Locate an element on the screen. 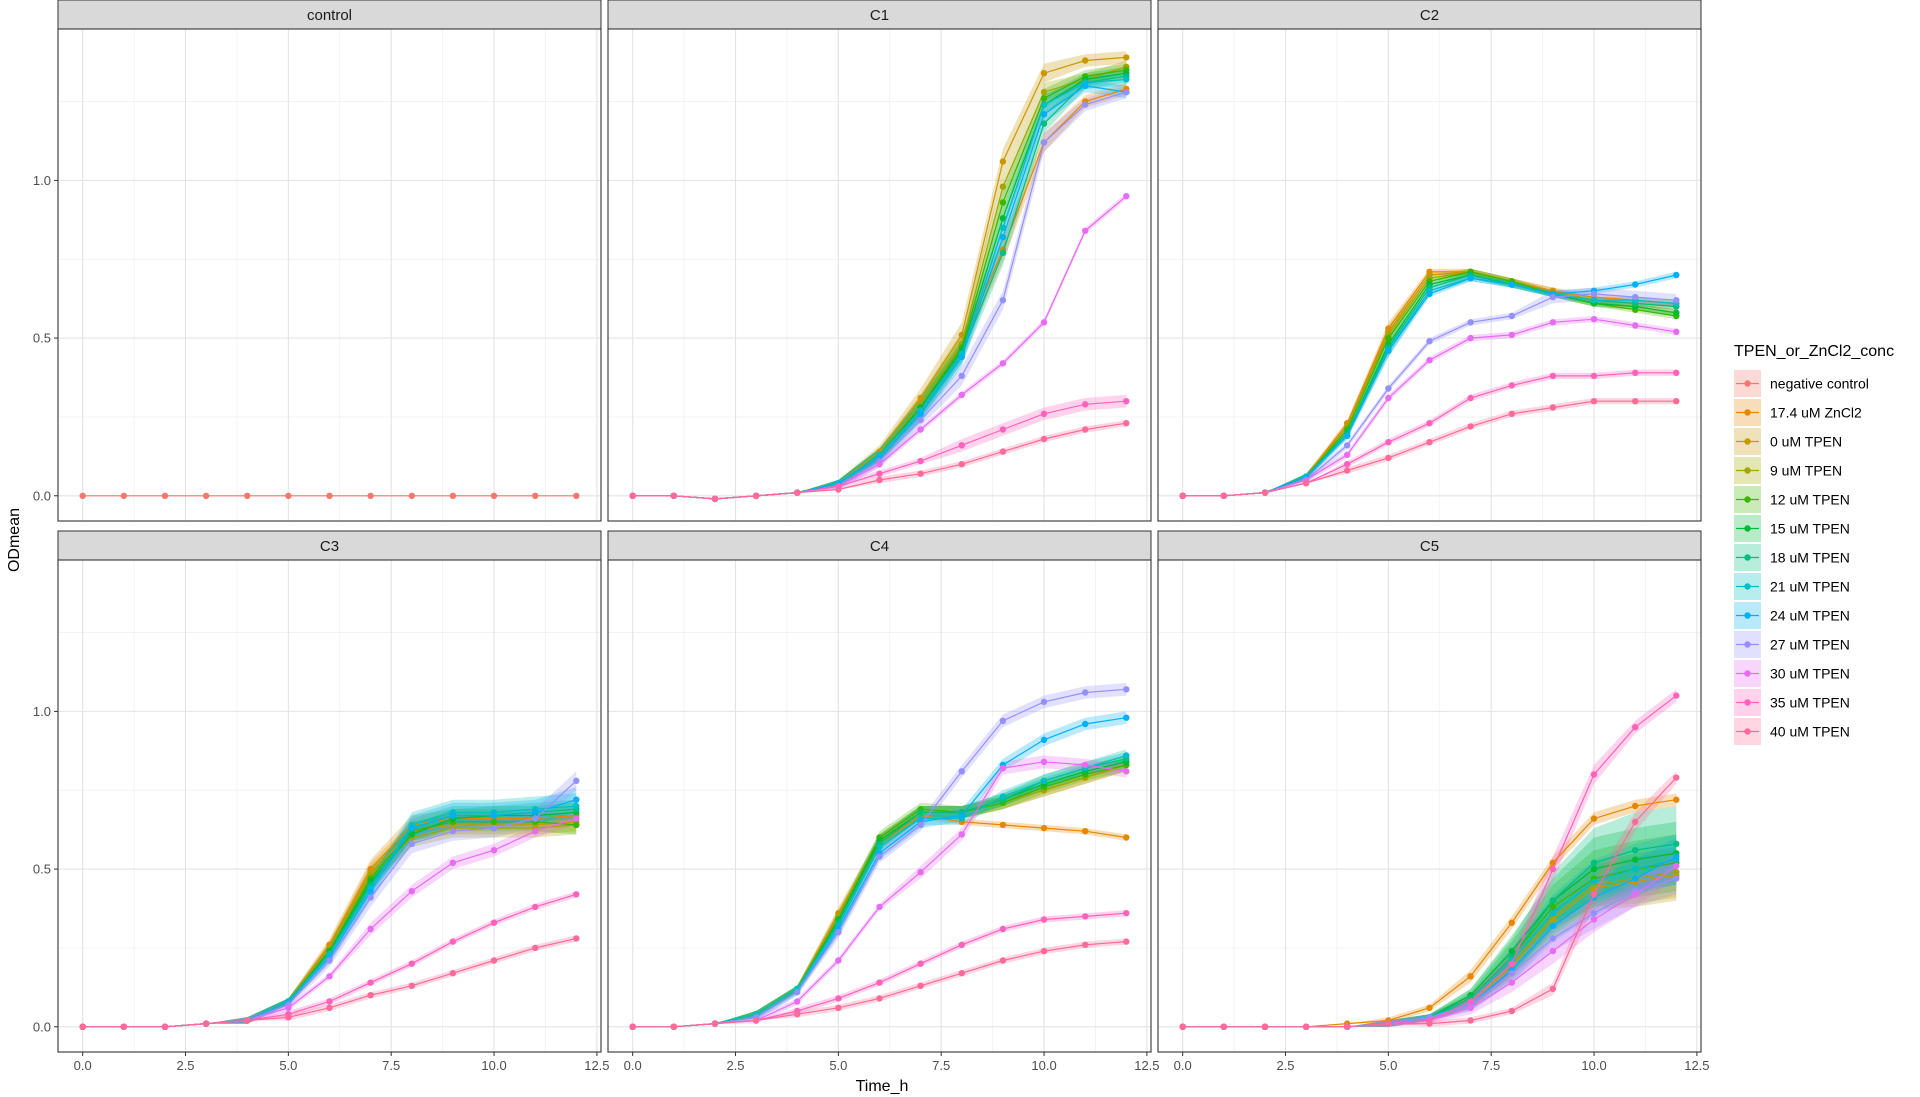 This screenshot has height=1097, width=1920. x-tick-label: 12.5 is located at coordinates (1696, 1065).